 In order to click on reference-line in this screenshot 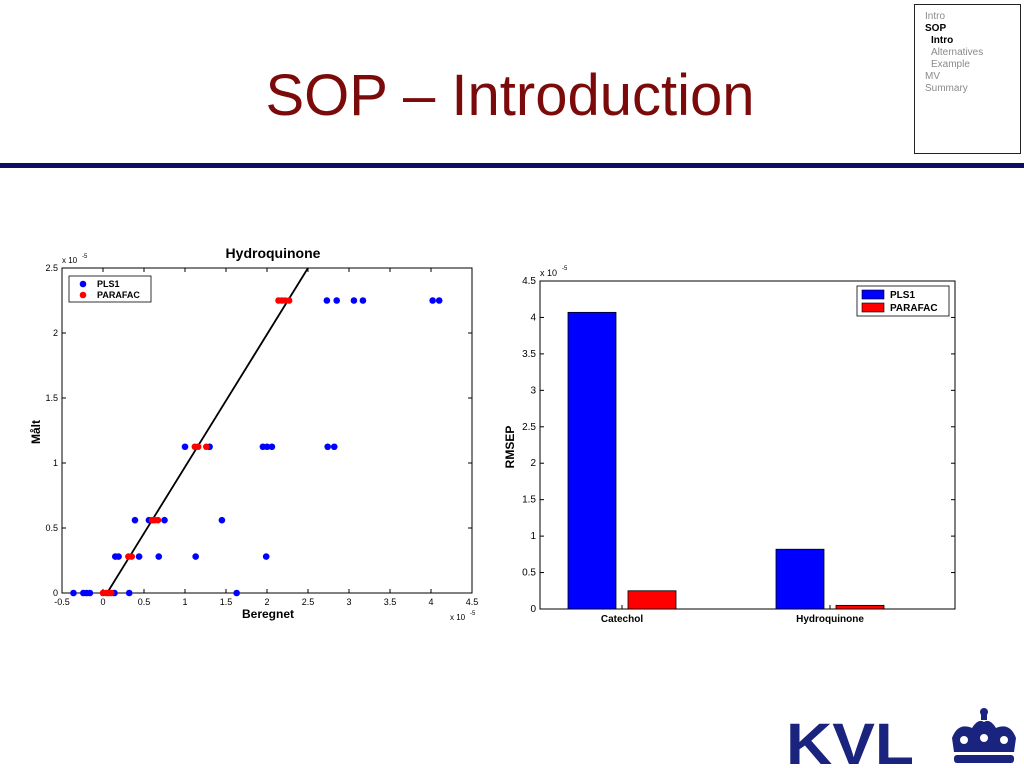, I will do `click(207, 430)`.